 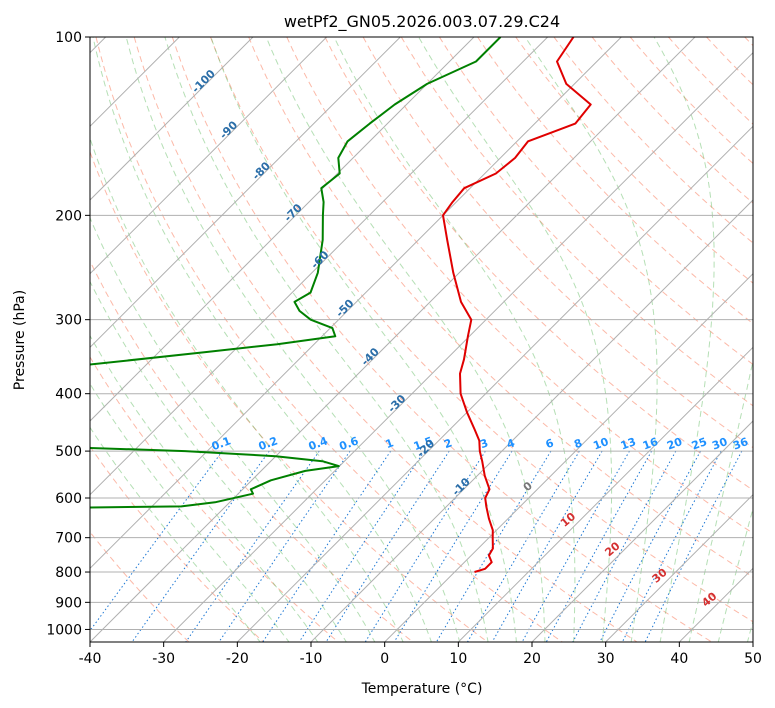 What do you see at coordinates (68, 499) in the screenshot?
I see `y-tick-label: 600` at bounding box center [68, 499].